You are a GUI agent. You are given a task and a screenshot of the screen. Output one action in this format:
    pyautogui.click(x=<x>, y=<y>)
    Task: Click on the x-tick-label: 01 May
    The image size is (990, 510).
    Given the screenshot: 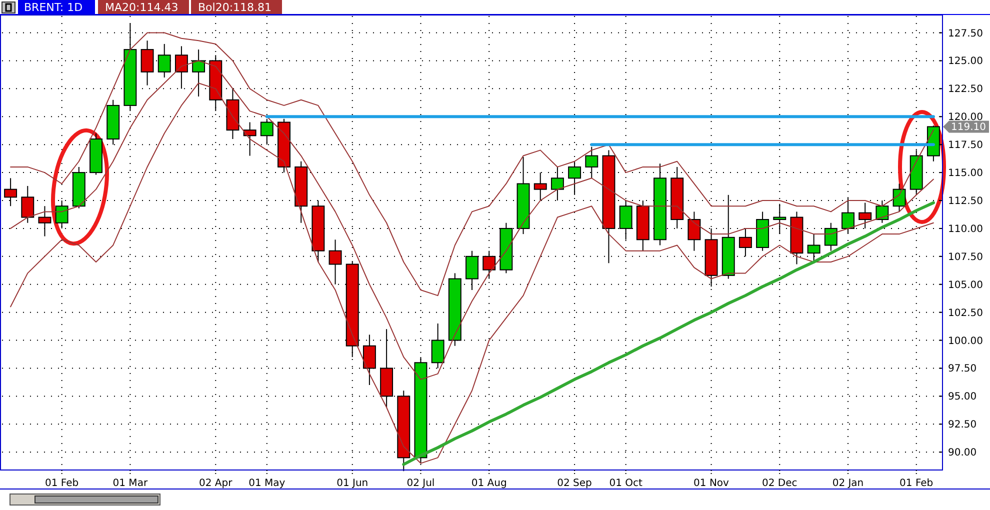 What is the action you would take?
    pyautogui.click(x=267, y=483)
    